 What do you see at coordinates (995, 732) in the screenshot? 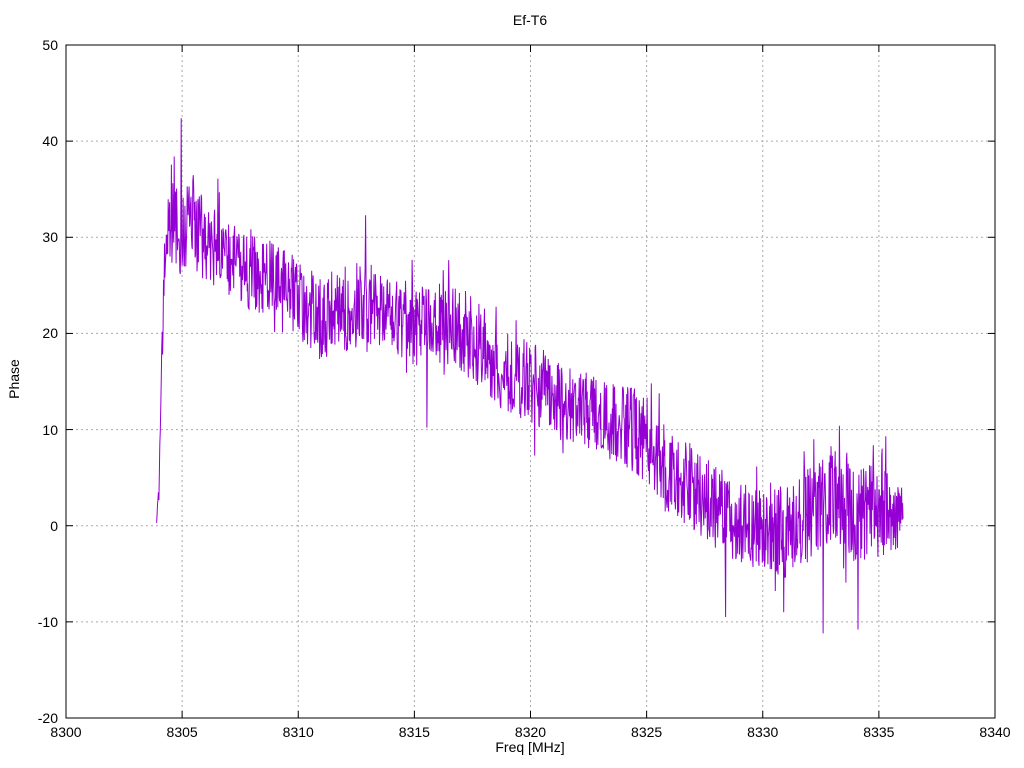
I see `x-tick-label: 8340` at bounding box center [995, 732].